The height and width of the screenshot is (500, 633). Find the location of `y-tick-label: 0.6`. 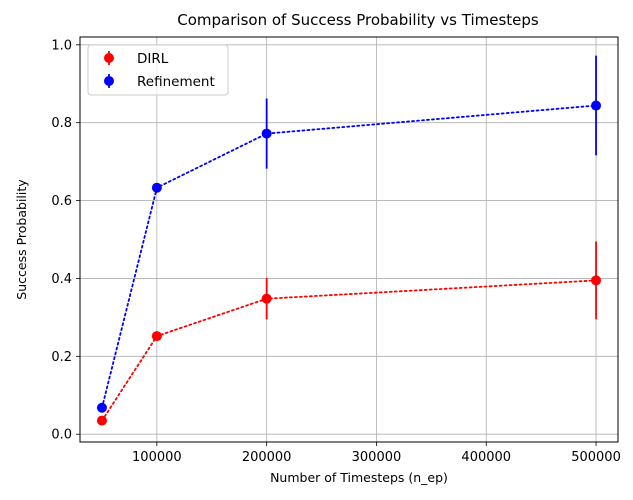

y-tick-label: 0.6 is located at coordinates (61, 201).